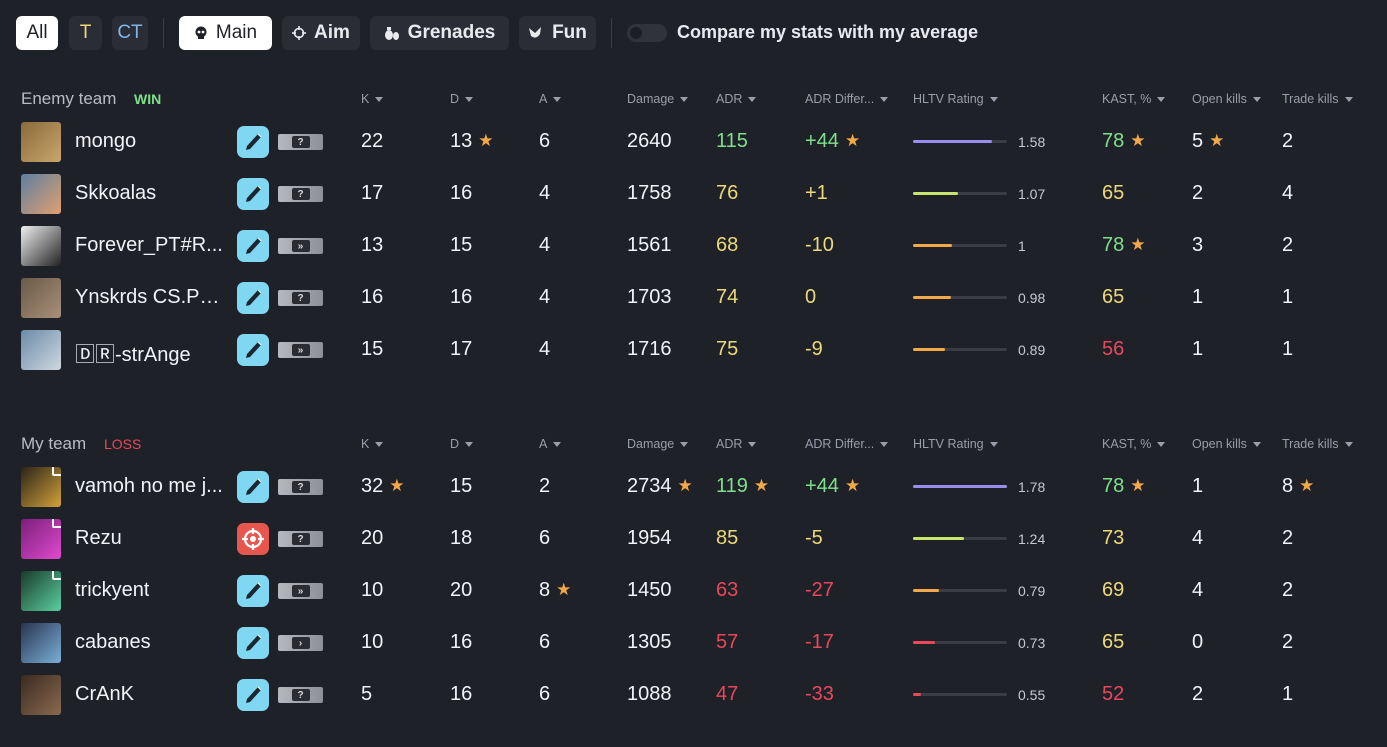 The width and height of the screenshot is (1387, 747). I want to click on my-team-result: LOSS, so click(123, 444).